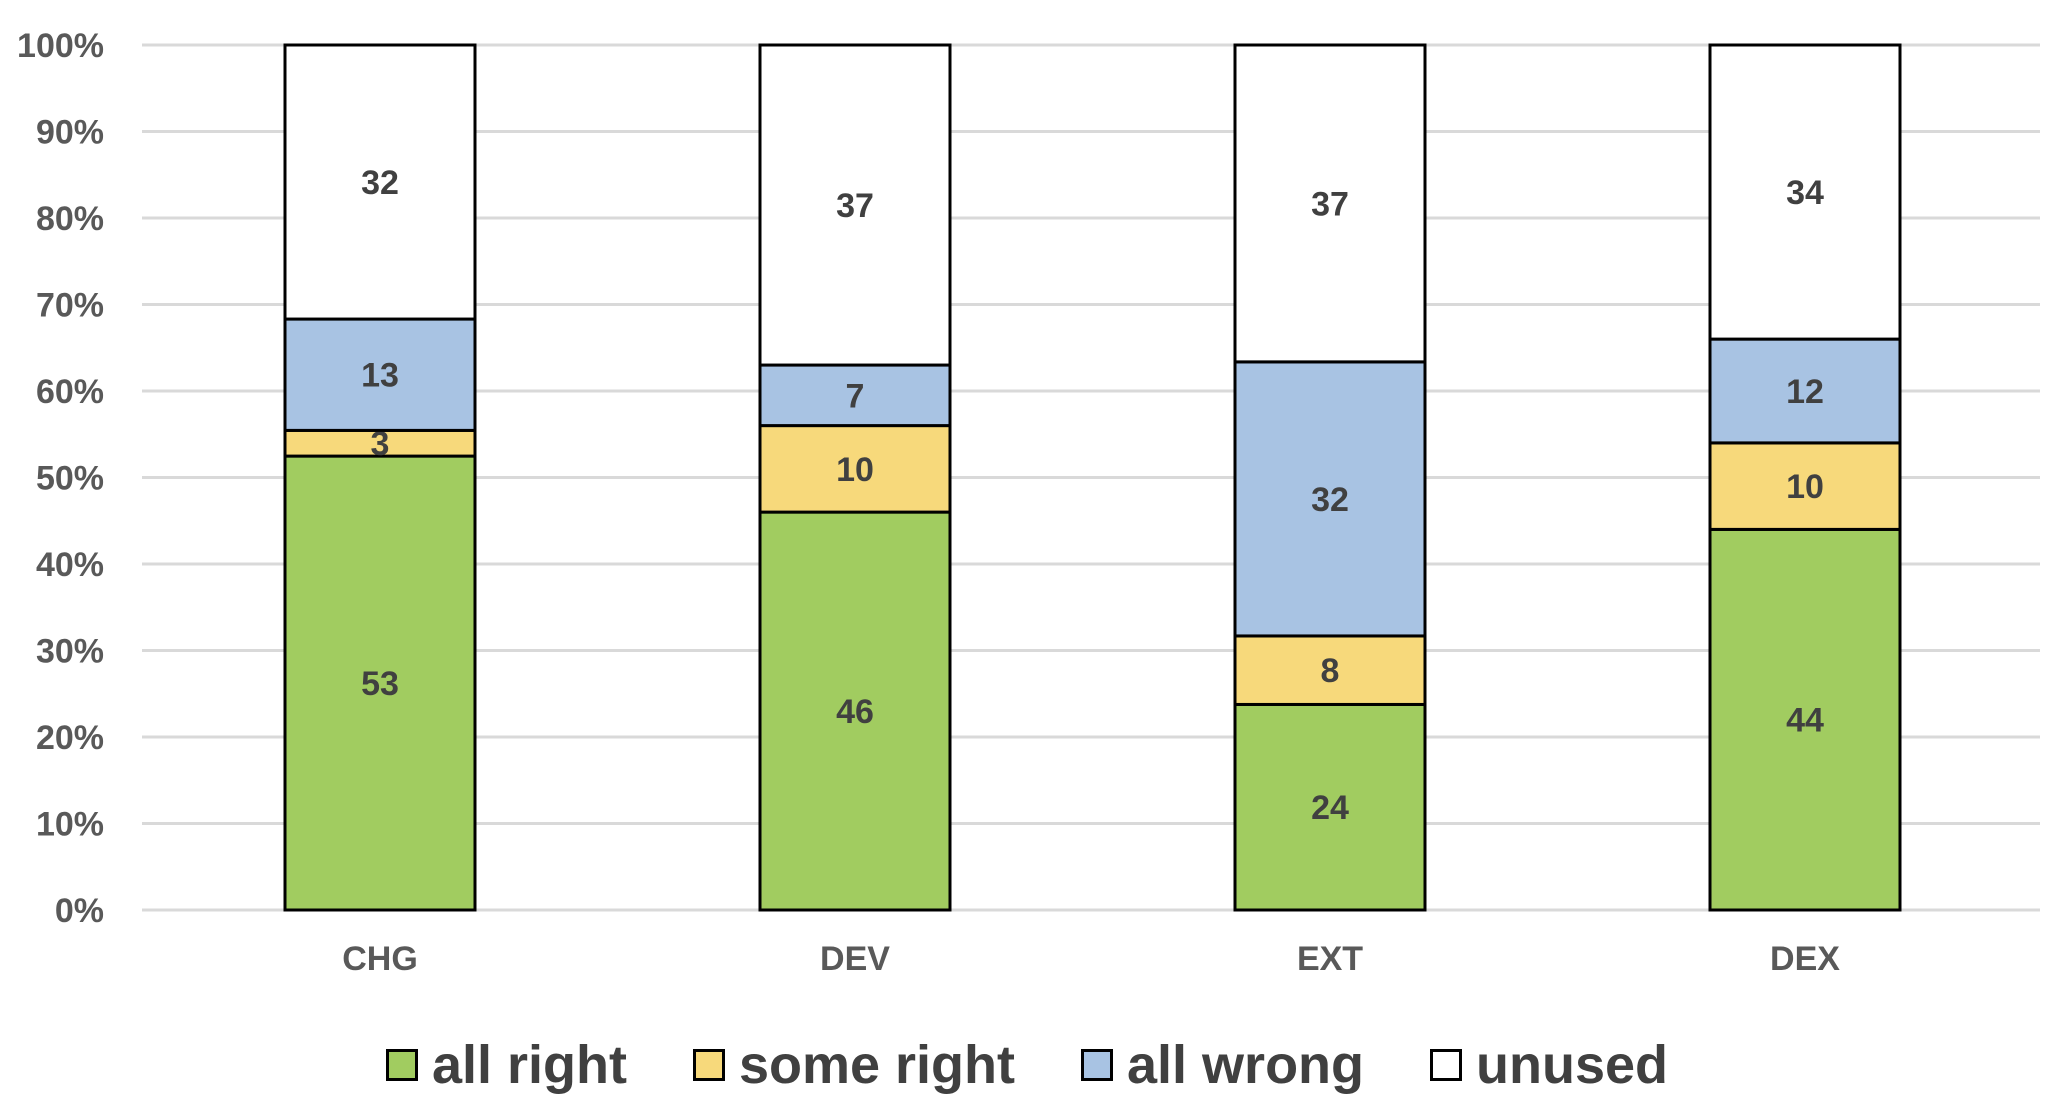 The height and width of the screenshot is (1119, 2054). I want to click on legend-item: some right, so click(854, 1065).